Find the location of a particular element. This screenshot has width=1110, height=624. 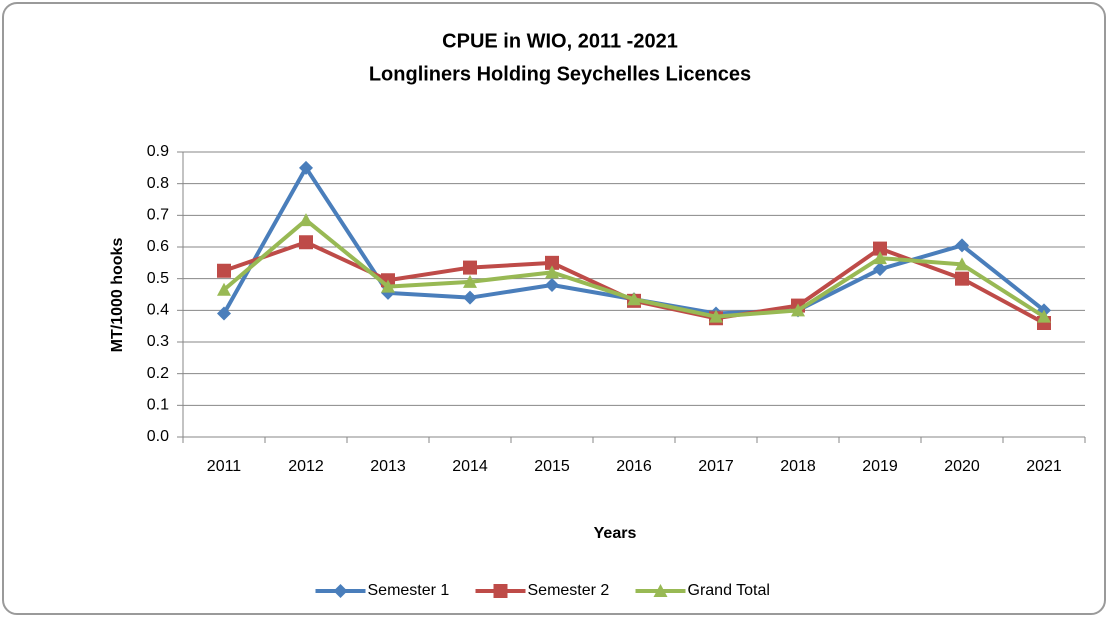

y-tick-label: 0.4 is located at coordinates (158, 310).